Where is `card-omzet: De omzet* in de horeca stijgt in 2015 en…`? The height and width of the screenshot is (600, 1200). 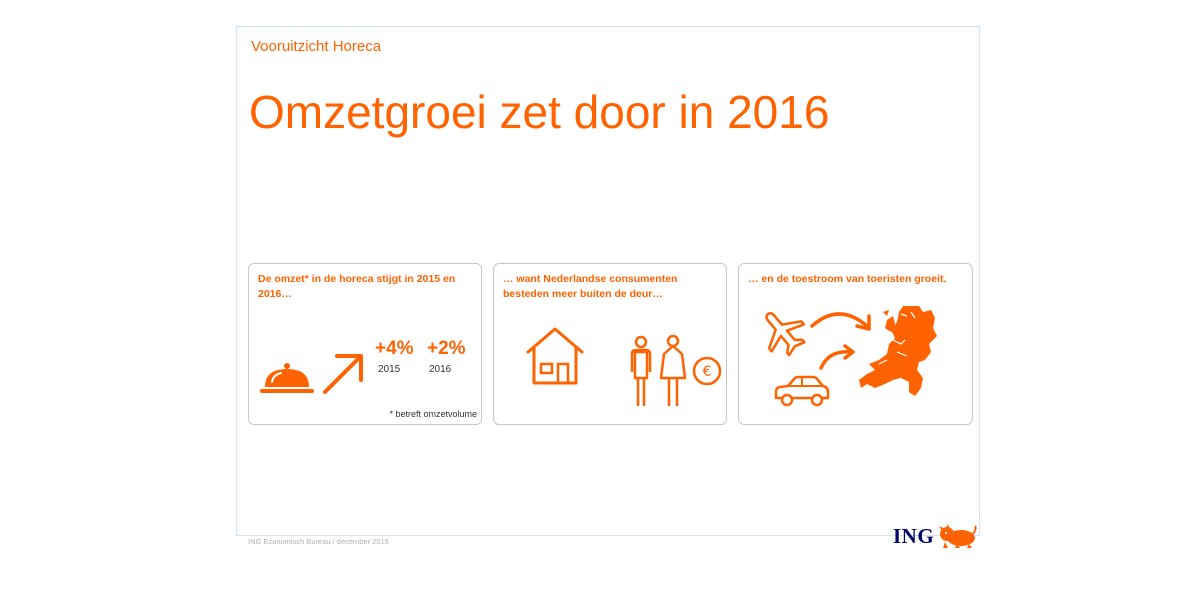
card-omzet: De omzet* in de horeca stijgt in 2015 en… is located at coordinates (365, 344).